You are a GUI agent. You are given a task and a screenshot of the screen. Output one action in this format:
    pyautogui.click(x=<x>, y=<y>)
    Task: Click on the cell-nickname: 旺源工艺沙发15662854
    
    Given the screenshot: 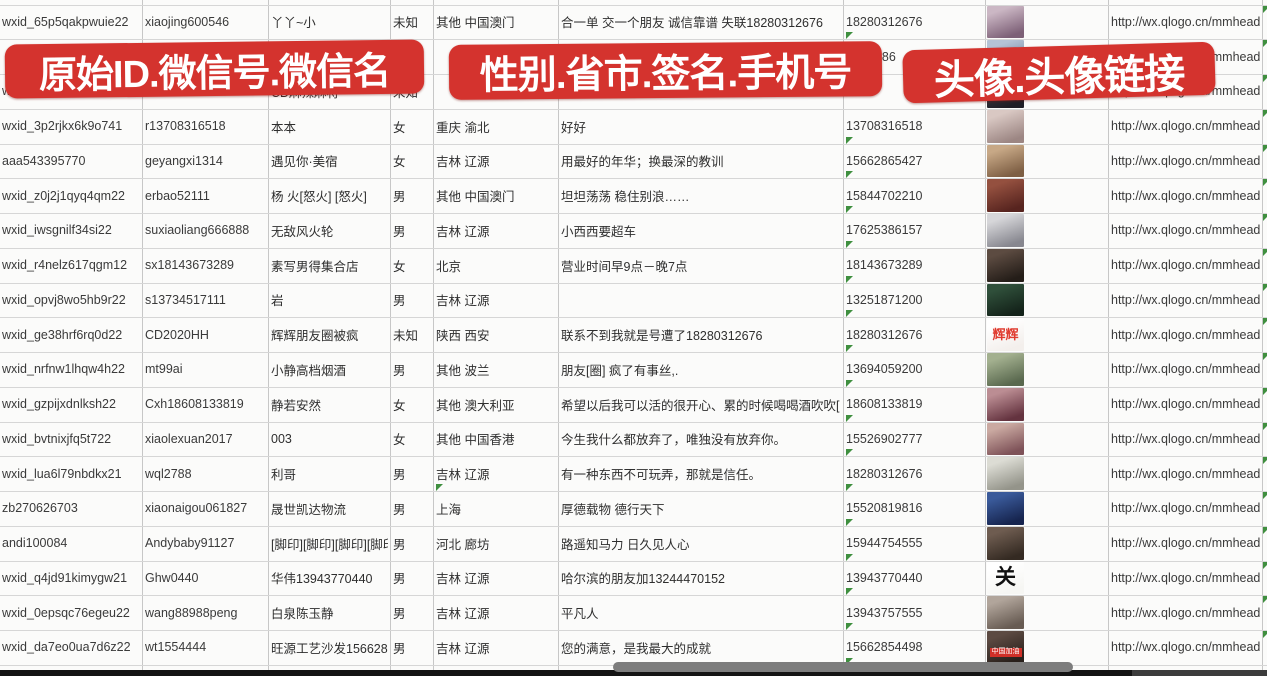 What is the action you would take?
    pyautogui.click(x=329, y=648)
    